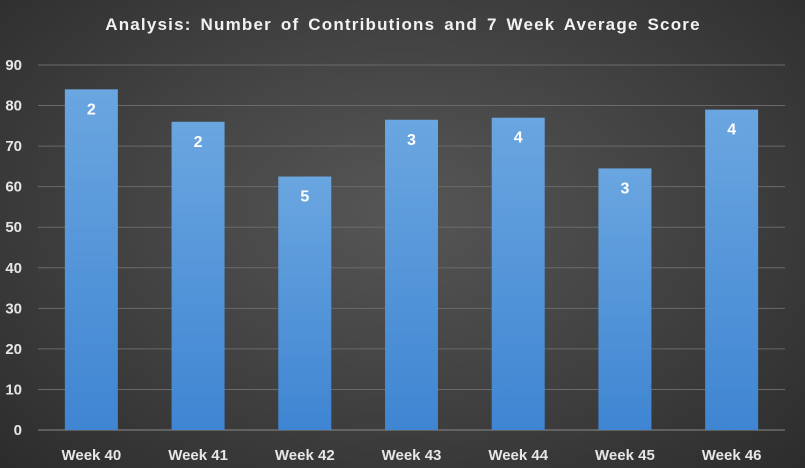 The image size is (805, 468). Describe the element at coordinates (518, 455) in the screenshot. I see `x-tick-label: Week 44` at that location.